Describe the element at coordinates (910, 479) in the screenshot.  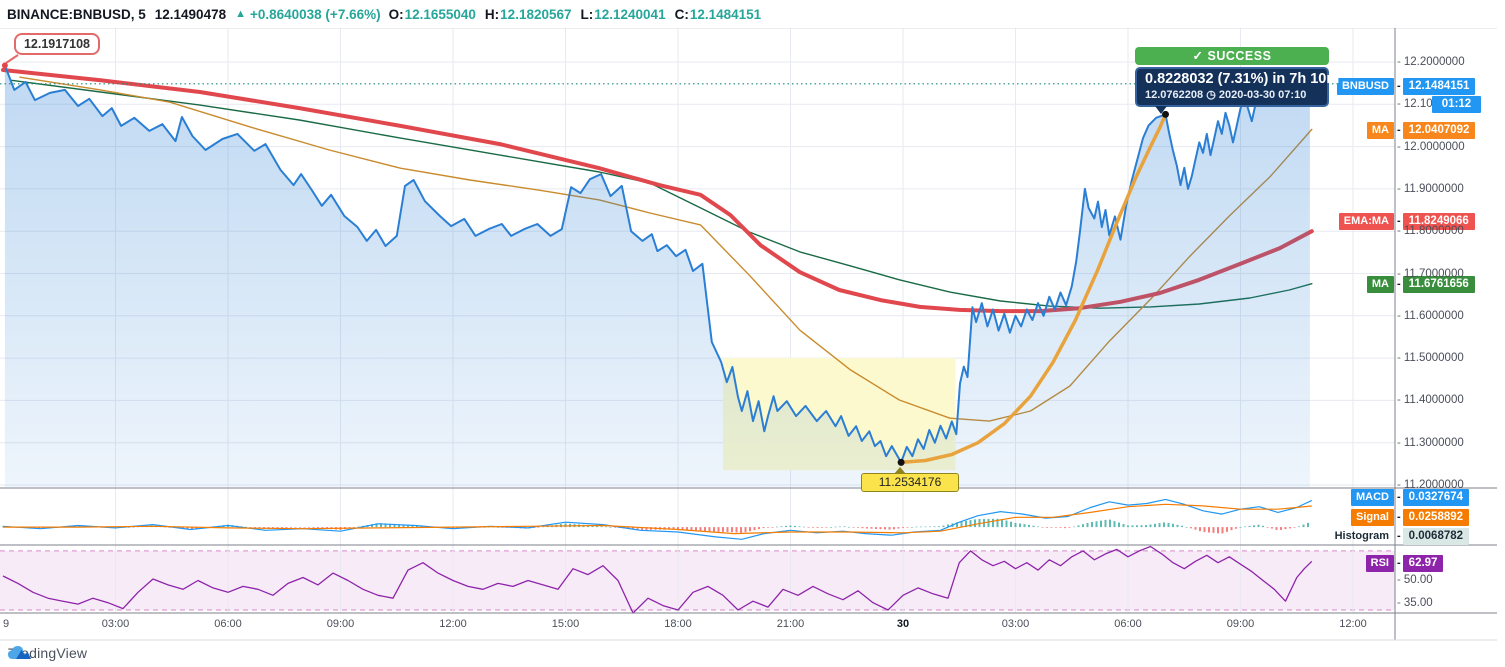
I see `low-price-callout: 11.2534176` at that location.